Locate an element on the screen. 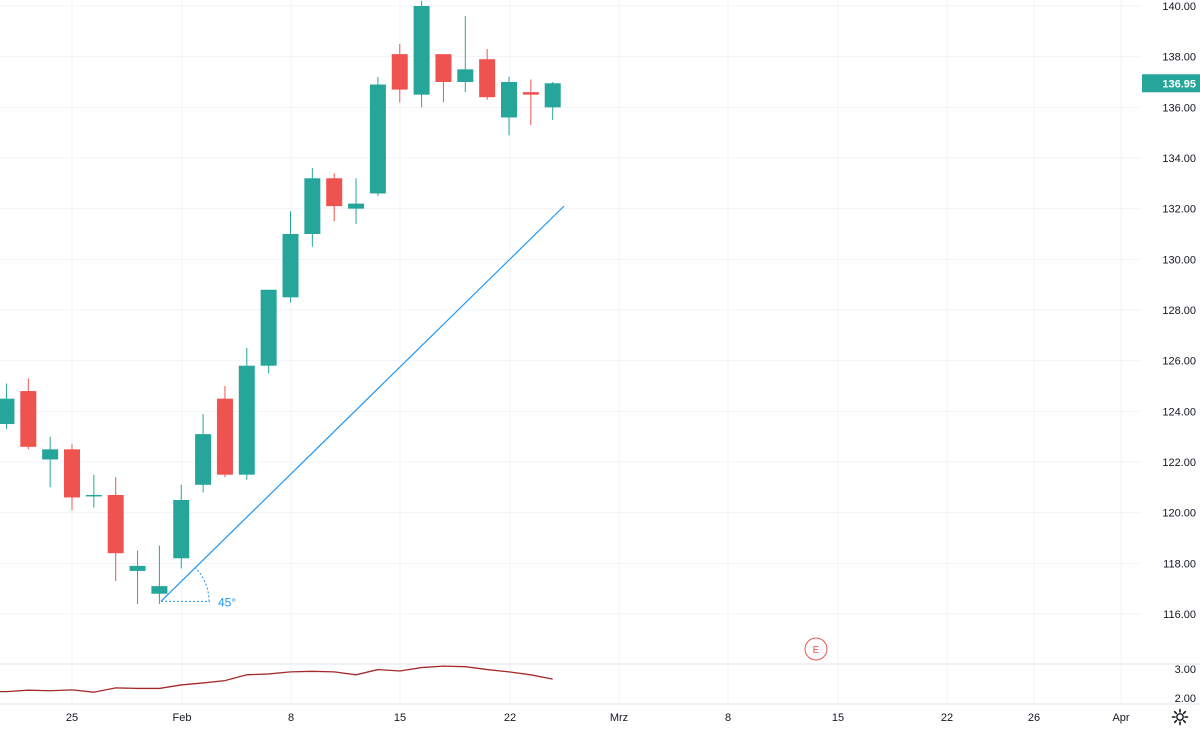 The height and width of the screenshot is (735, 1200). last-price-tag-bg is located at coordinates (1171, 83).